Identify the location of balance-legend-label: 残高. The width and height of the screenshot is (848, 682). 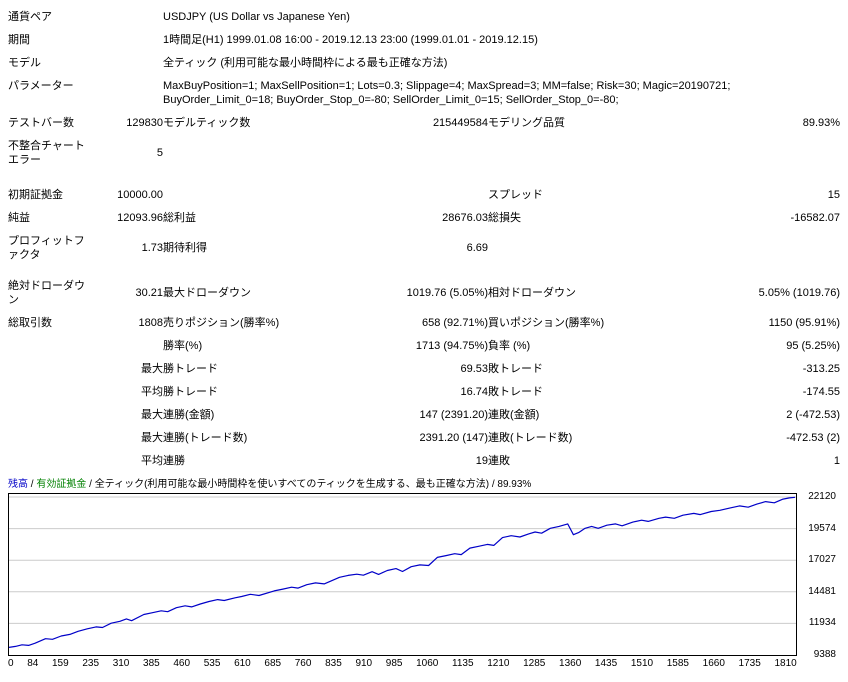
(18, 484).